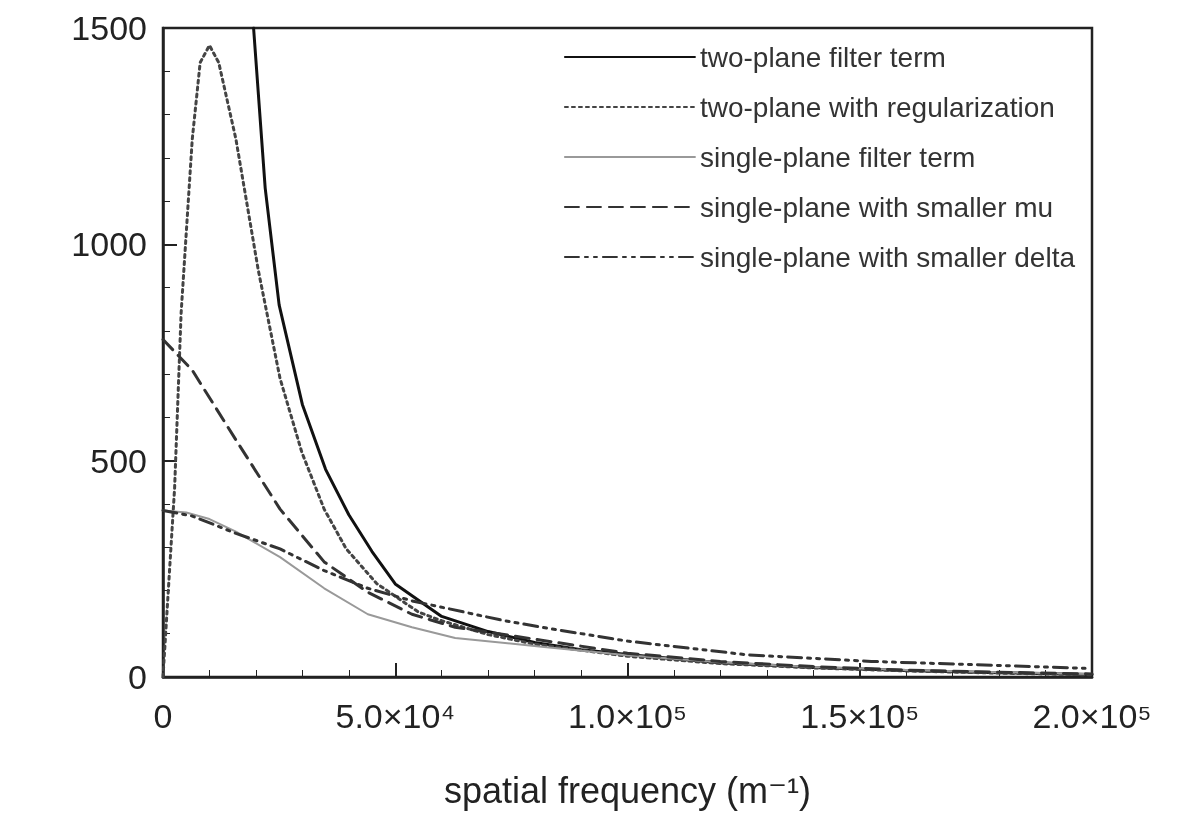 The image size is (1203, 838). What do you see at coordinates (627, 790) in the screenshot?
I see `x-axis-title: spatial frequency (m⁻¹)` at bounding box center [627, 790].